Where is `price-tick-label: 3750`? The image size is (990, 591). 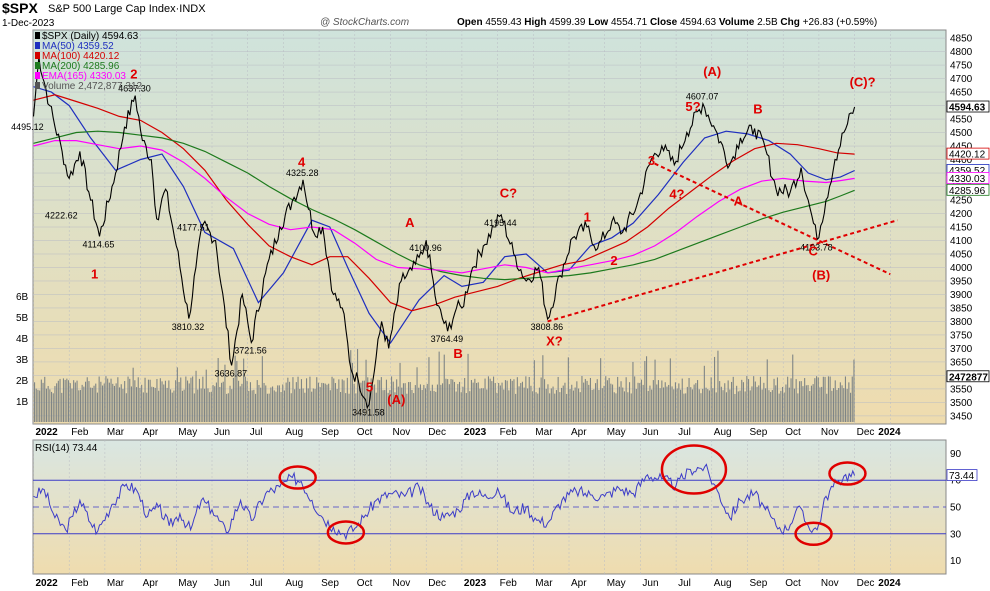
price-tick-label: 3750 is located at coordinates (961, 335).